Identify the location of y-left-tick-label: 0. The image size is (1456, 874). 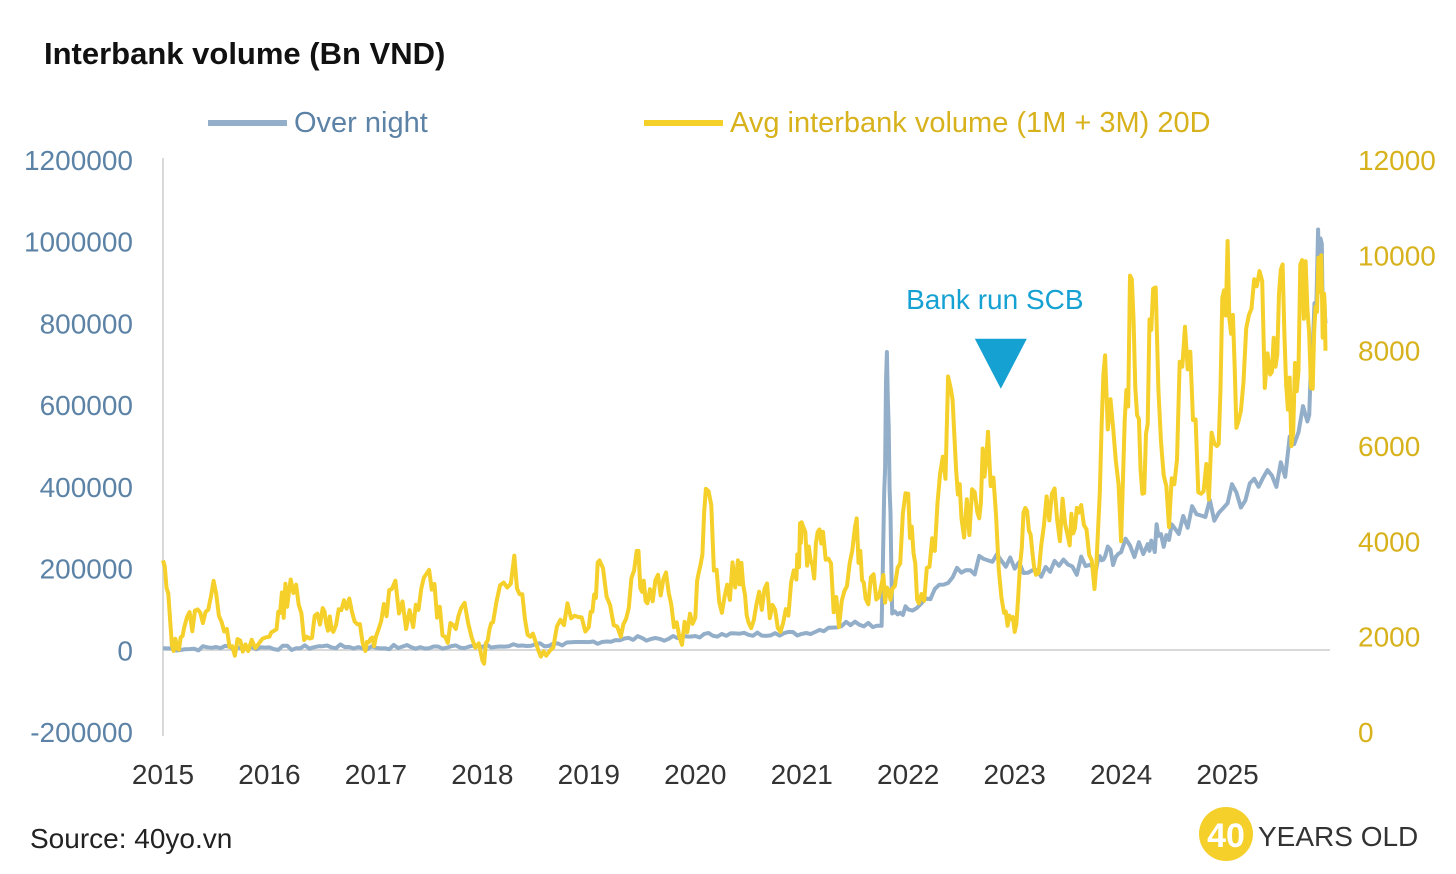
(125, 650).